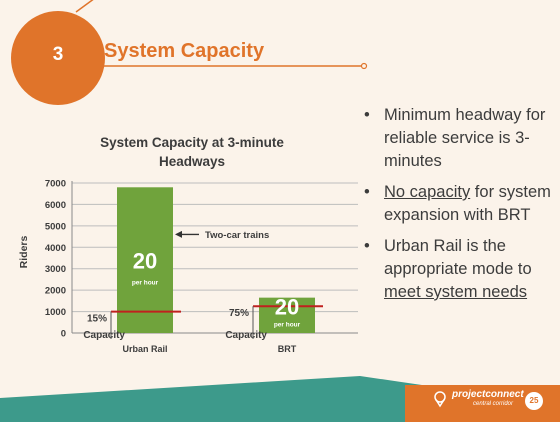  I want to click on y-tick-label: 1000, so click(55, 312).